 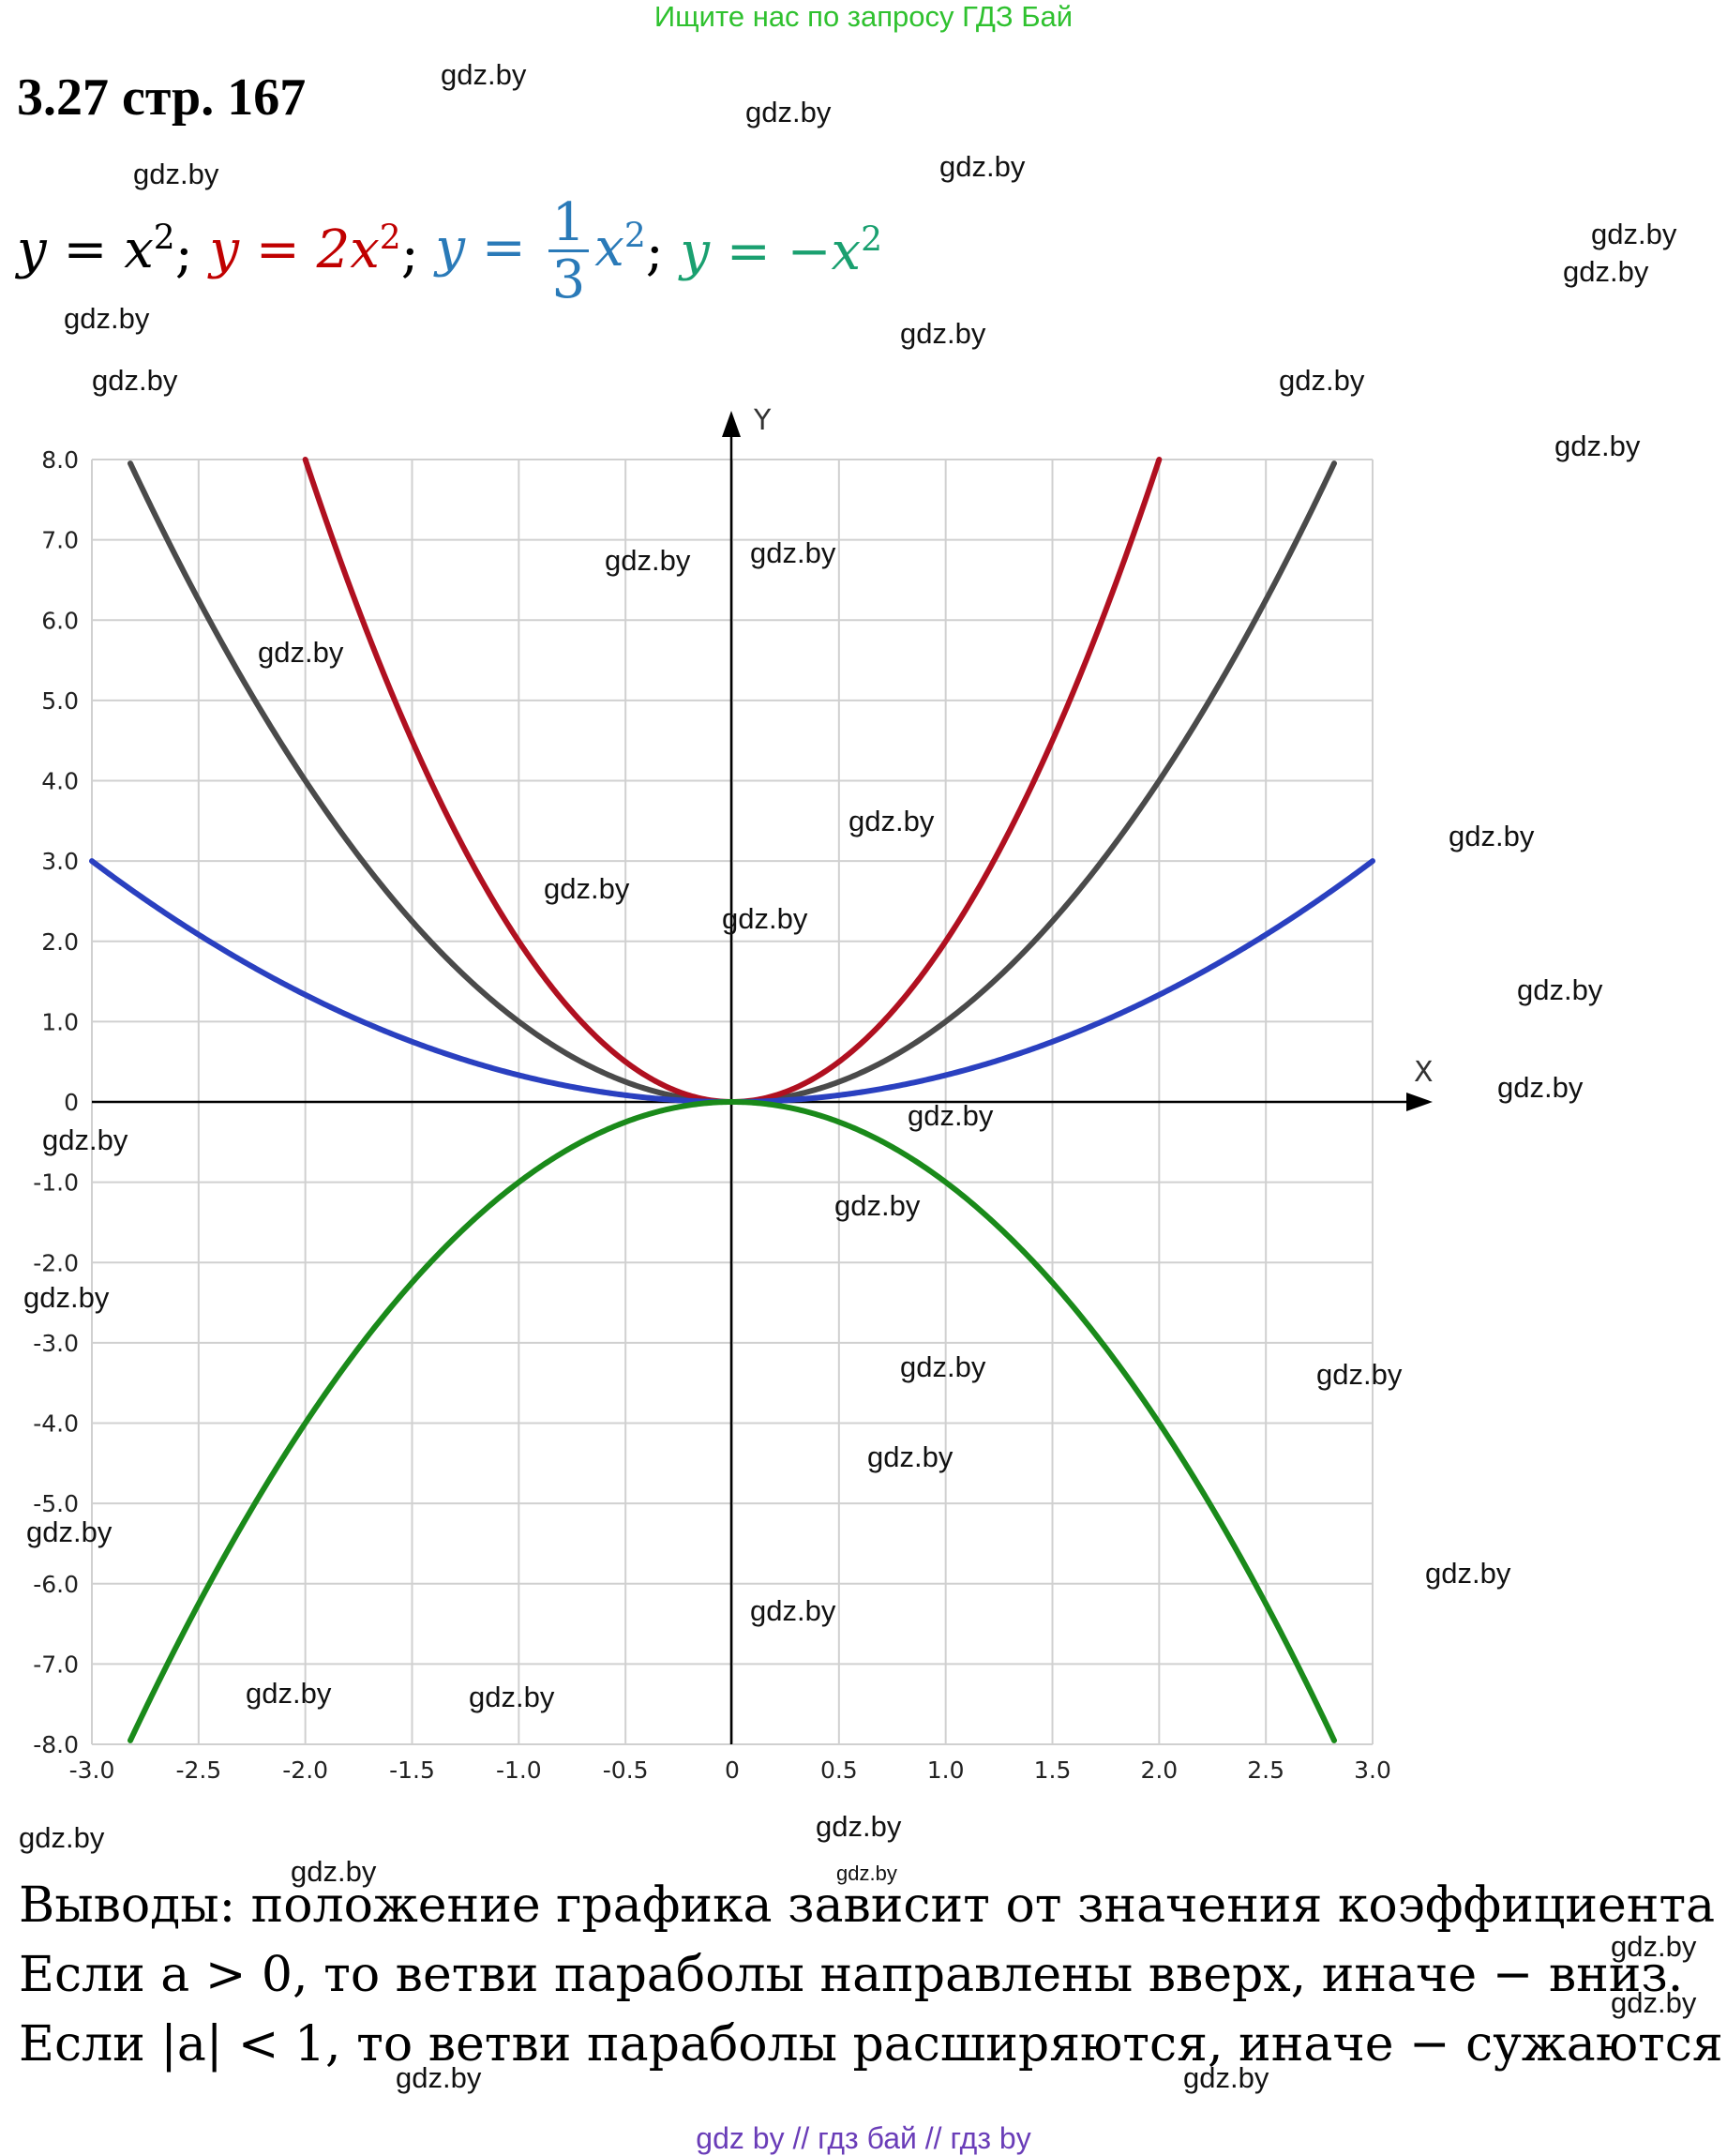 I want to click on formula-x2: y = x2;, so click(x=105, y=251).